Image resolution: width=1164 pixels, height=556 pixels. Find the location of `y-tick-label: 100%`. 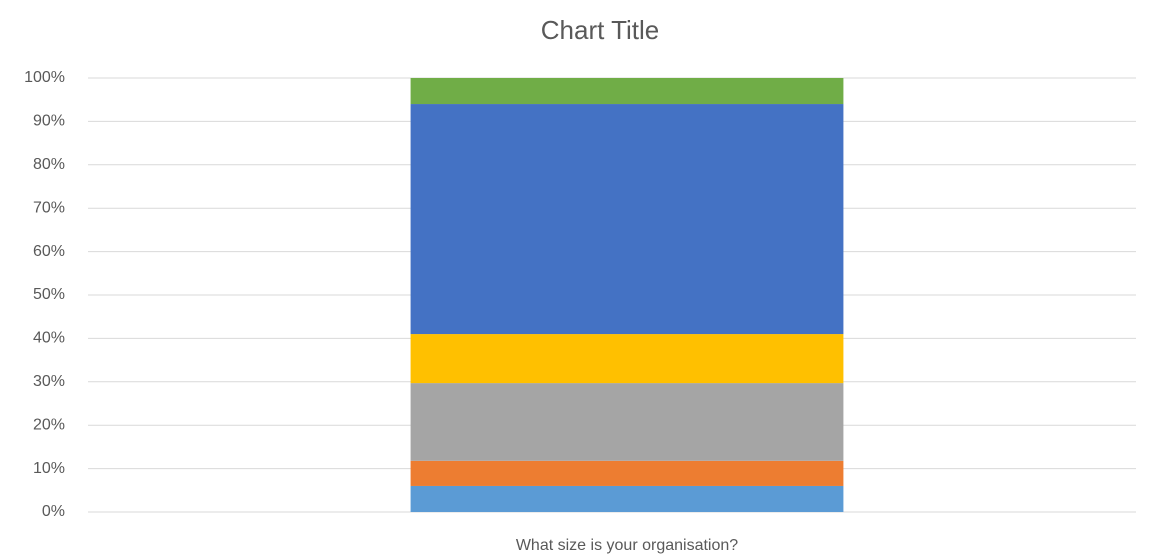

y-tick-label: 100% is located at coordinates (44, 77).